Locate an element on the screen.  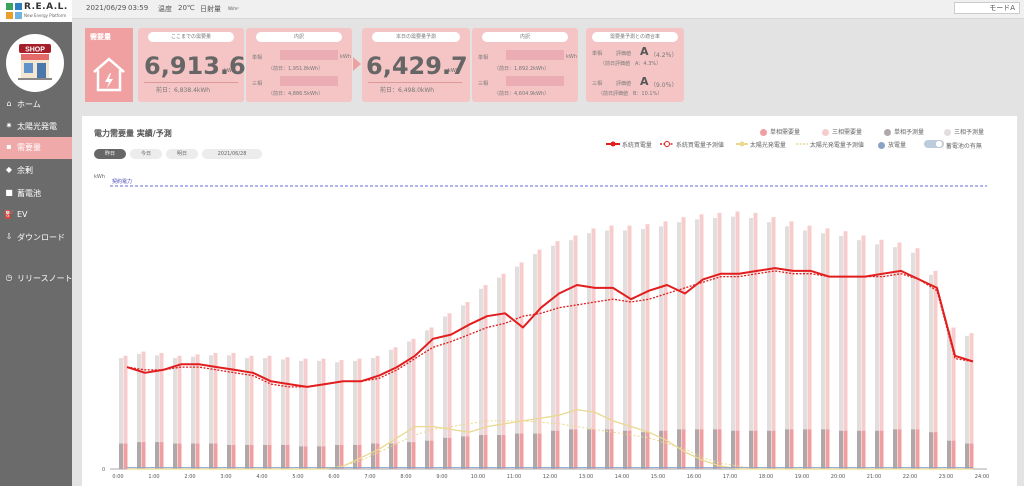
sidebar-item-label: ホーム is located at coordinates (29, 104).